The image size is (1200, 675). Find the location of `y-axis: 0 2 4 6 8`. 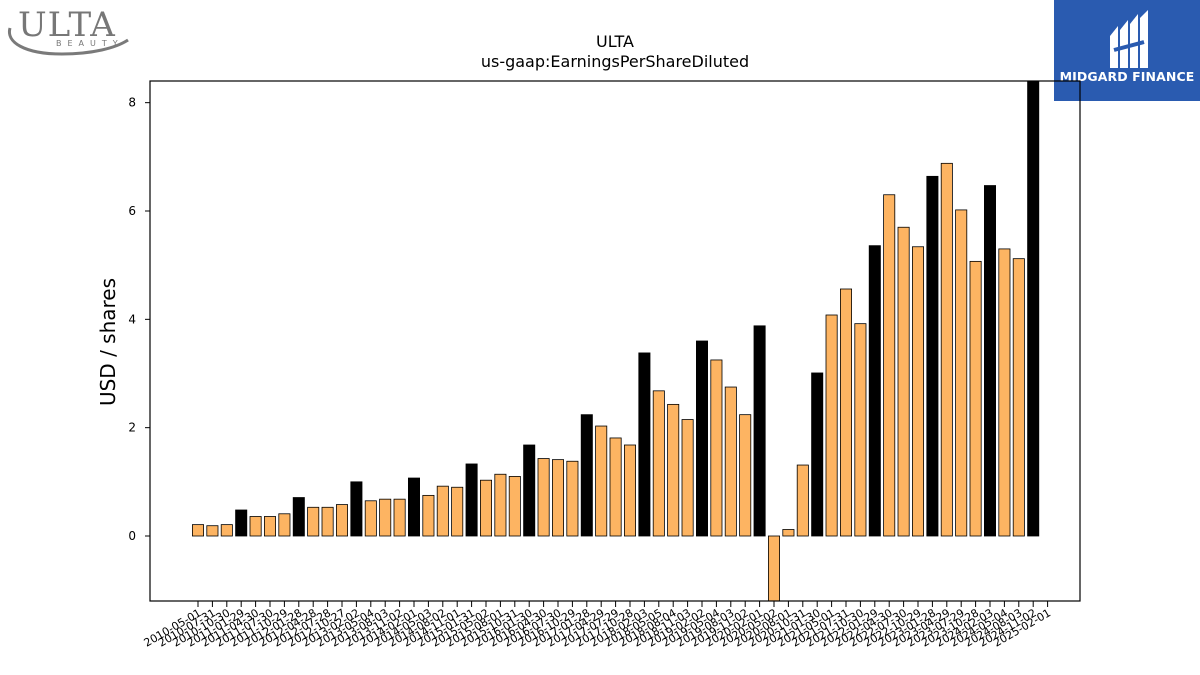

y-axis: 0 2 4 6 8 is located at coordinates (139, 319).